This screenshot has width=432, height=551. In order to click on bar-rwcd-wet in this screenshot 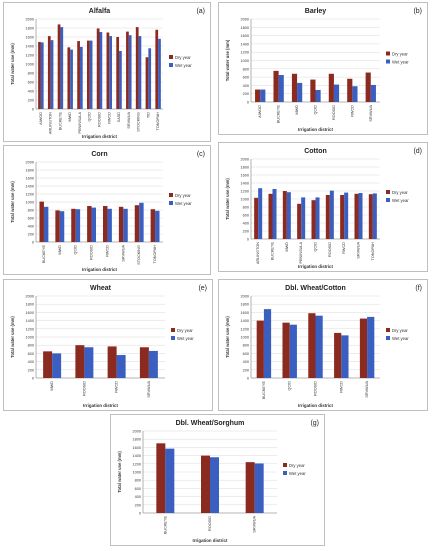, I will do `click(345, 356)`.